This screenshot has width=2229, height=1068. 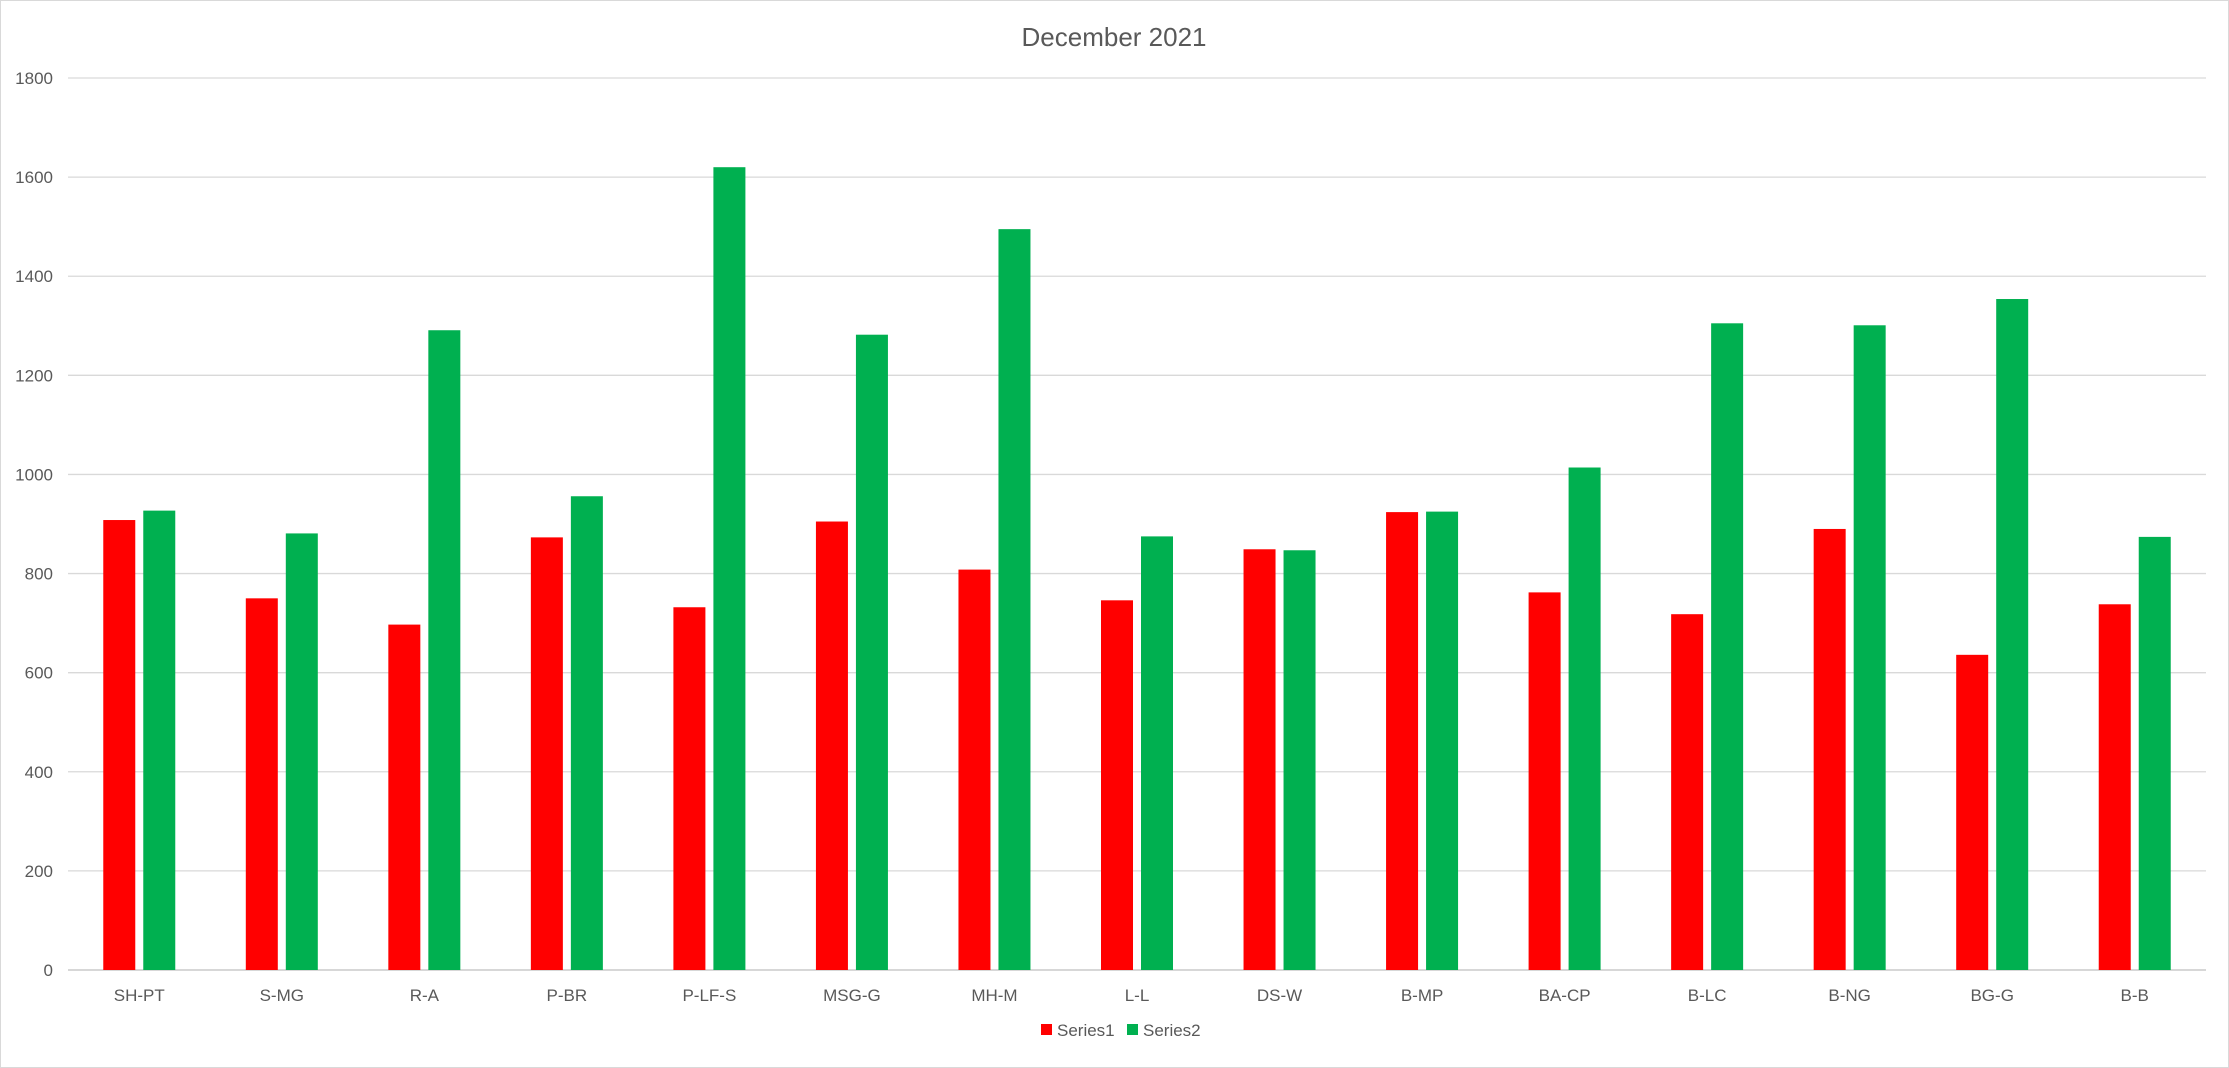 What do you see at coordinates (1707, 995) in the screenshot?
I see `x-tick-label: B-LC` at bounding box center [1707, 995].